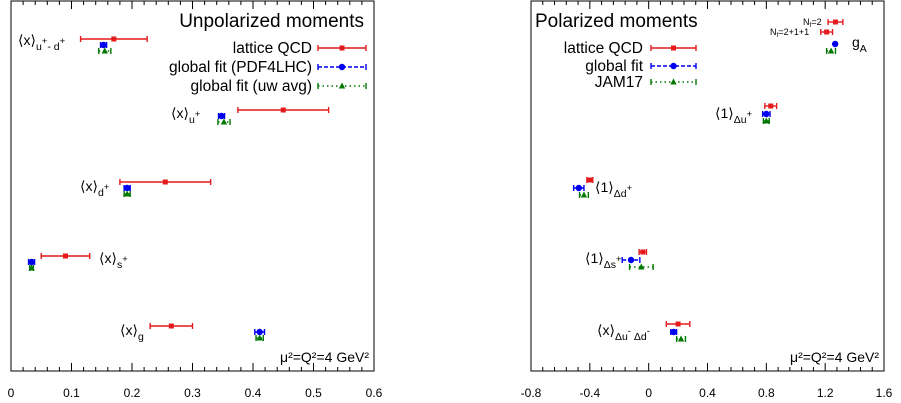 The height and width of the screenshot is (403, 901). What do you see at coordinates (816, 22) in the screenshot?
I see `nf2-label-tail: =2` at bounding box center [816, 22].